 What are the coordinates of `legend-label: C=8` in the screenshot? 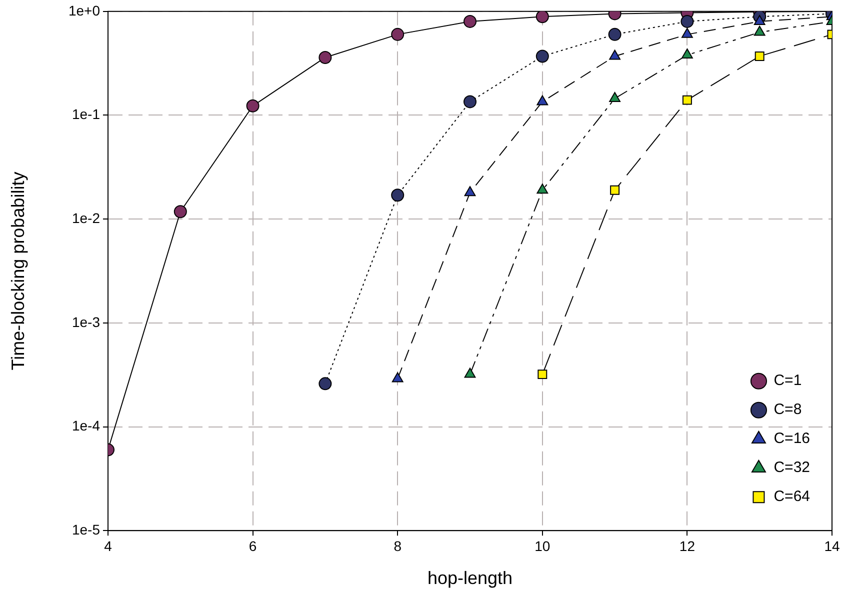 It's located at (788, 409).